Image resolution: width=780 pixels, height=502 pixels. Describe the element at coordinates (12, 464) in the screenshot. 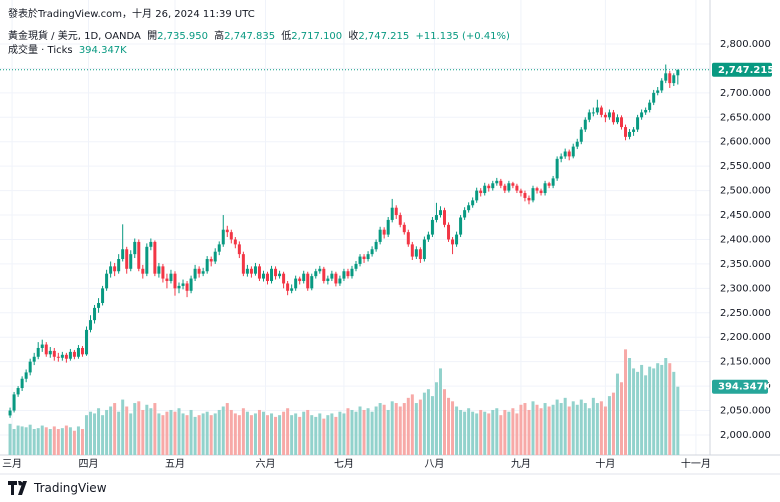

I see `x-tick-label: 三月` at that location.